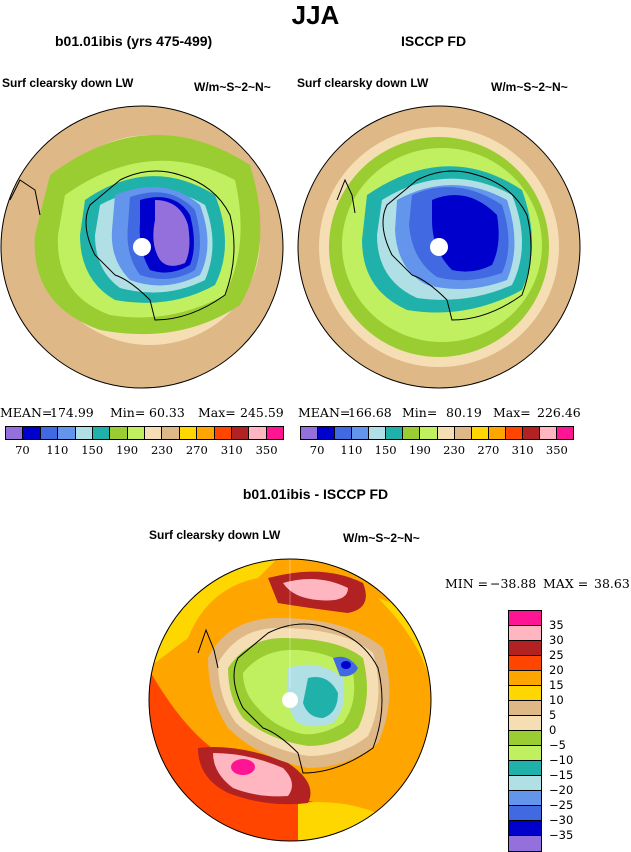  What do you see at coordinates (557, 745) in the screenshot?
I see `colorbar-tick-label: −5` at bounding box center [557, 745].